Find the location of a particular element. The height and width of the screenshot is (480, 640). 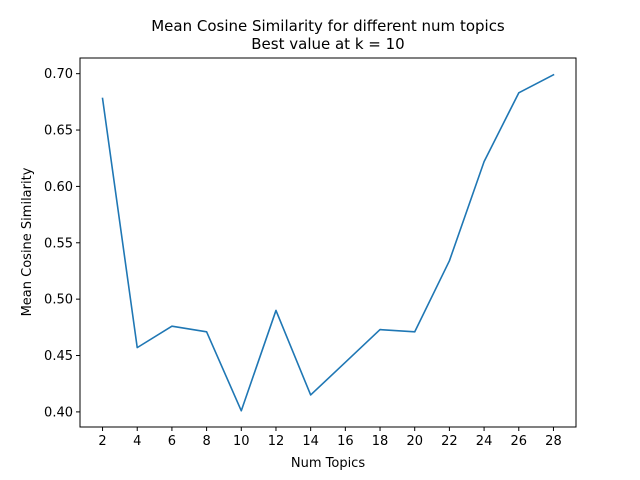

x-tick-label: 20 is located at coordinates (414, 441).